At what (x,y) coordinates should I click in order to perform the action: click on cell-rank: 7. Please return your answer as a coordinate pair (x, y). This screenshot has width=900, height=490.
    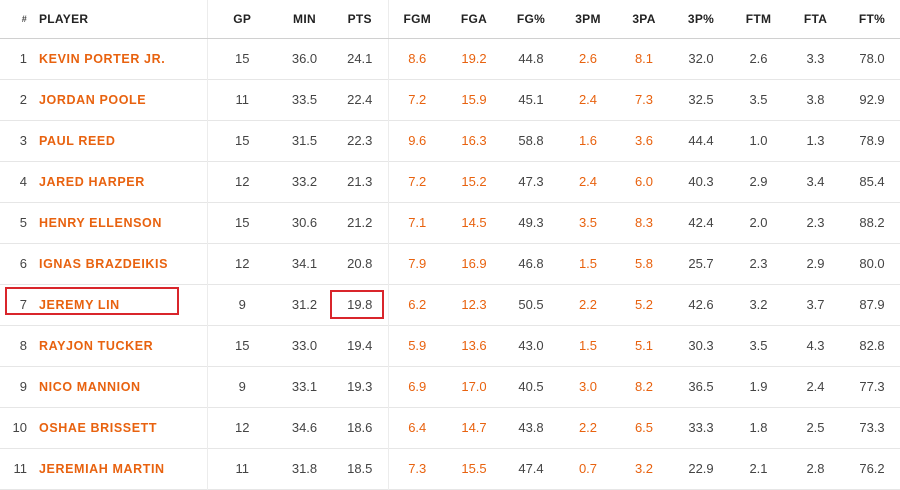
    Looking at the image, I should click on (23, 304).